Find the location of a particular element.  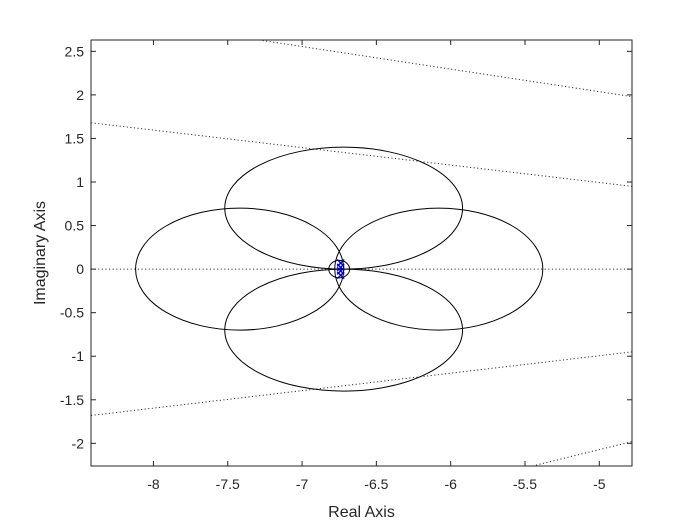

damping-line-lower-outer is located at coordinates (582, 453).